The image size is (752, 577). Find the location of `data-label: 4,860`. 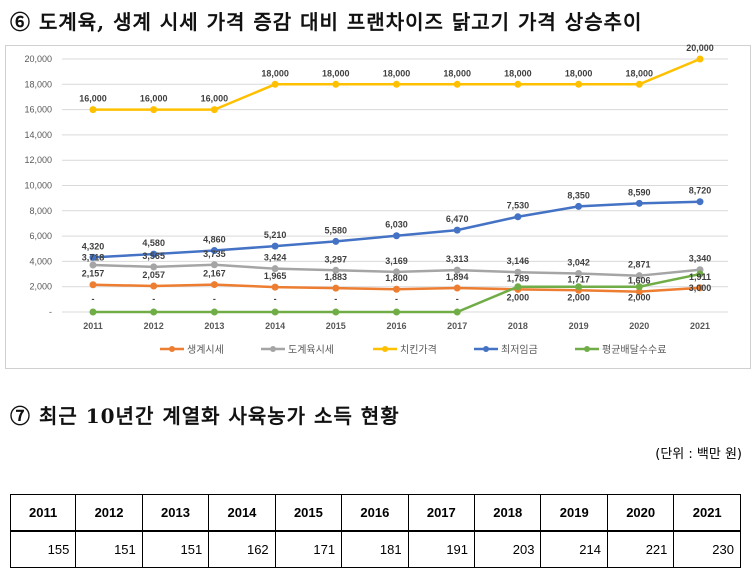

data-label: 4,860 is located at coordinates (214, 240).